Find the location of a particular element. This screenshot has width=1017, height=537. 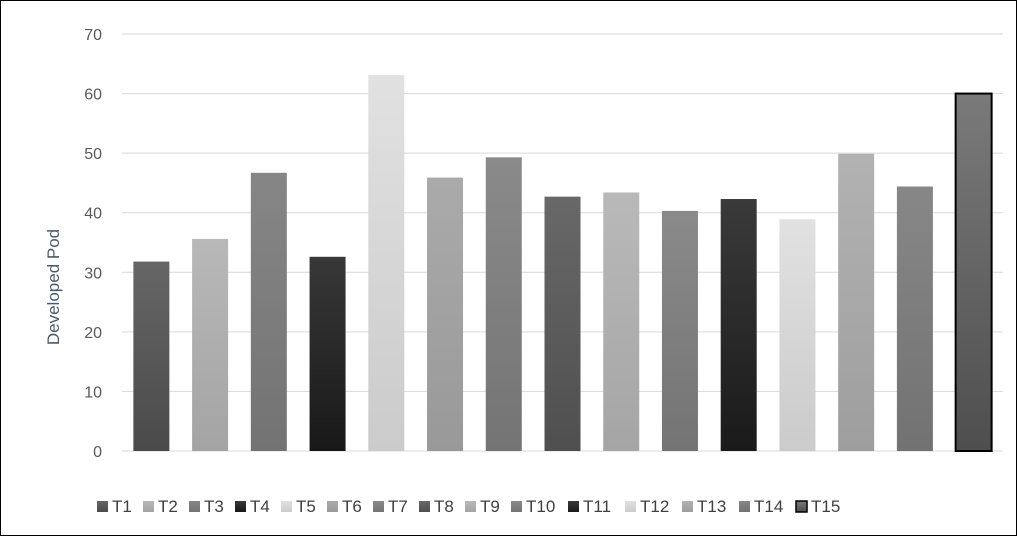

legend-swatch-t14 is located at coordinates (744, 506).